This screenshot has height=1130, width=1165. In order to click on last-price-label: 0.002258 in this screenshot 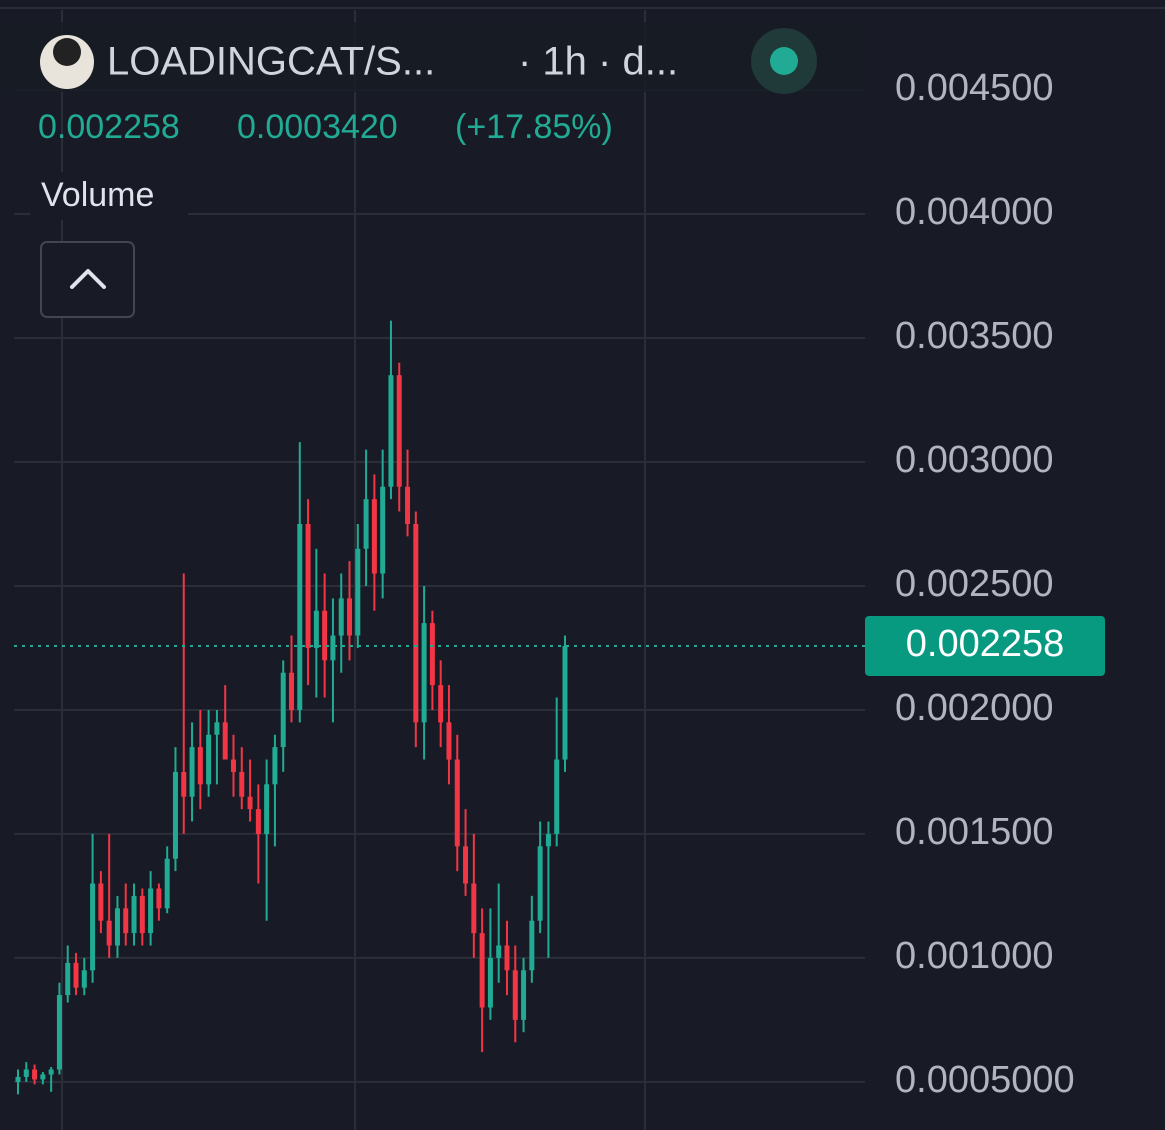, I will do `click(985, 644)`.